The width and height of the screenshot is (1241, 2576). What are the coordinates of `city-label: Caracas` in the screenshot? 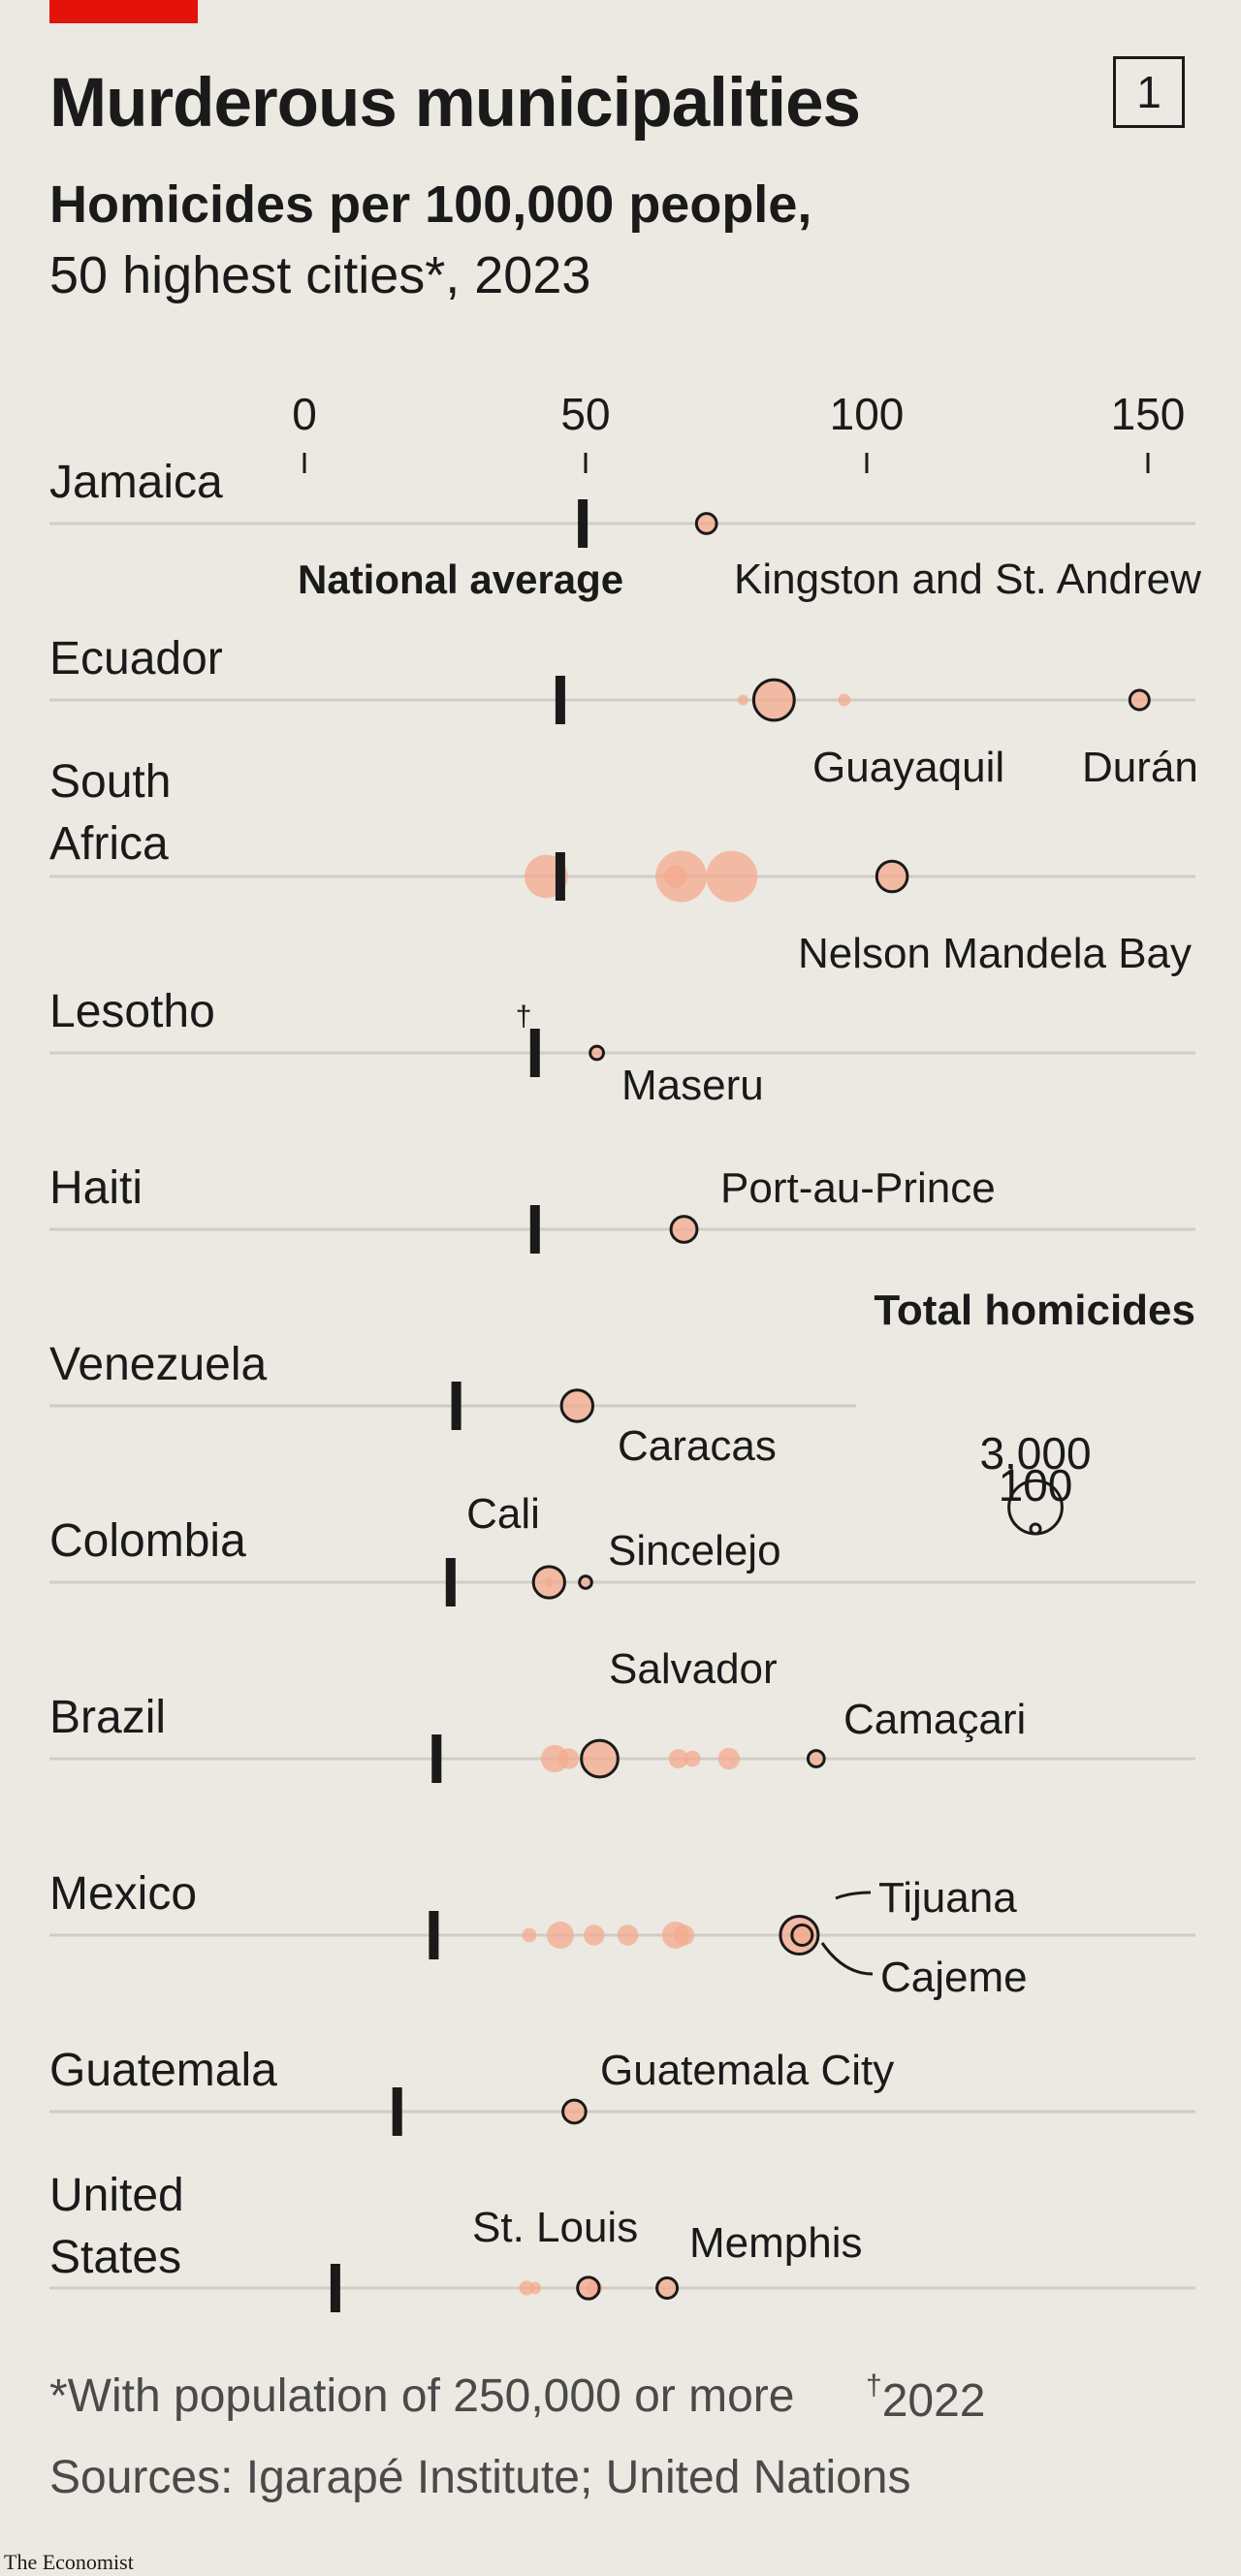 It's located at (697, 1446).